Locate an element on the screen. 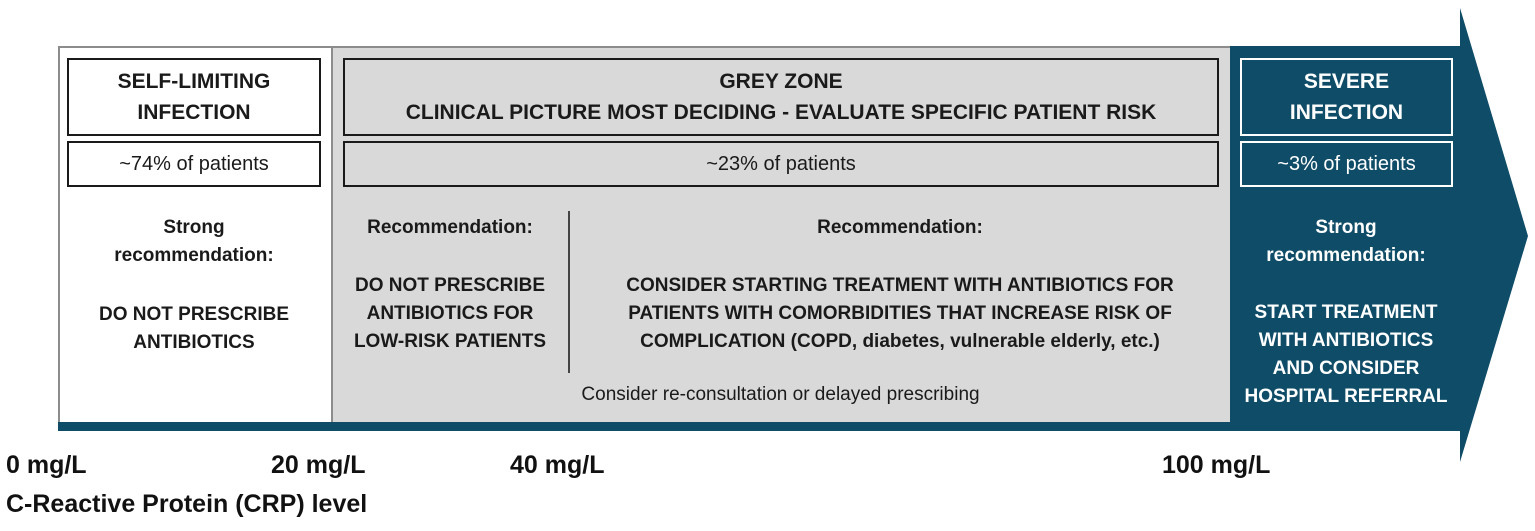 Image resolution: width=1535 pixels, height=531 pixels. self-limiting-rec-heading: Strong recommendation: is located at coordinates (194, 242).